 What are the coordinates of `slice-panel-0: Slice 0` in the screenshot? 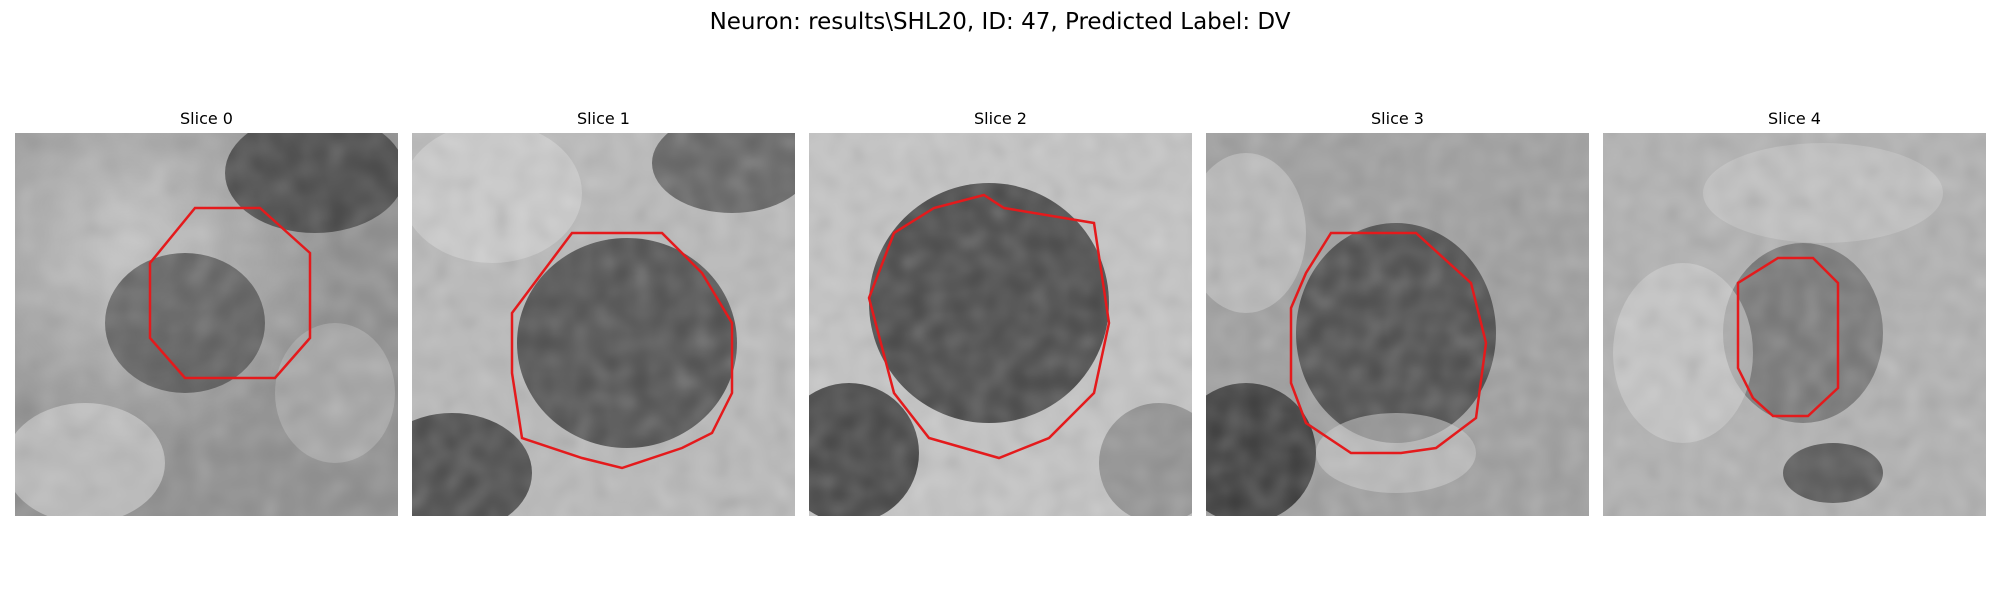 It's located at (206, 312).